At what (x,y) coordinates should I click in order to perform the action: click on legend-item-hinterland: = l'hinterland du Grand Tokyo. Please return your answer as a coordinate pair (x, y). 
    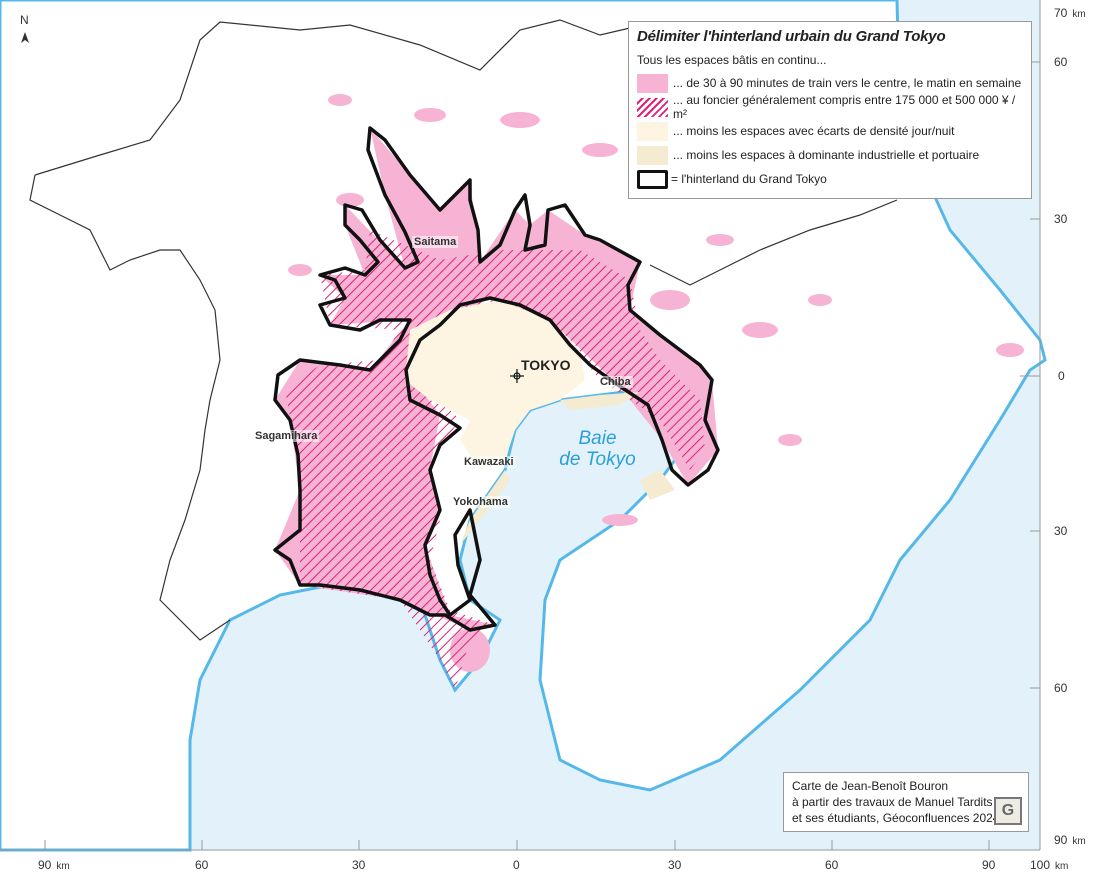
    Looking at the image, I should click on (830, 179).